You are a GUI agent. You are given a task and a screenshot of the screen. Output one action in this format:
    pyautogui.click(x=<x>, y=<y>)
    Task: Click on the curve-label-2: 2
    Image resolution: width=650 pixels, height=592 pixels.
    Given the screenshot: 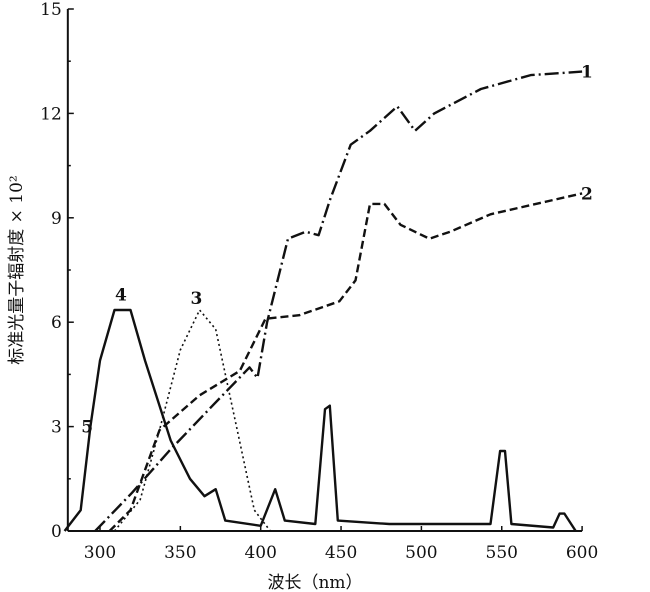 What is the action you would take?
    pyautogui.click(x=587, y=194)
    